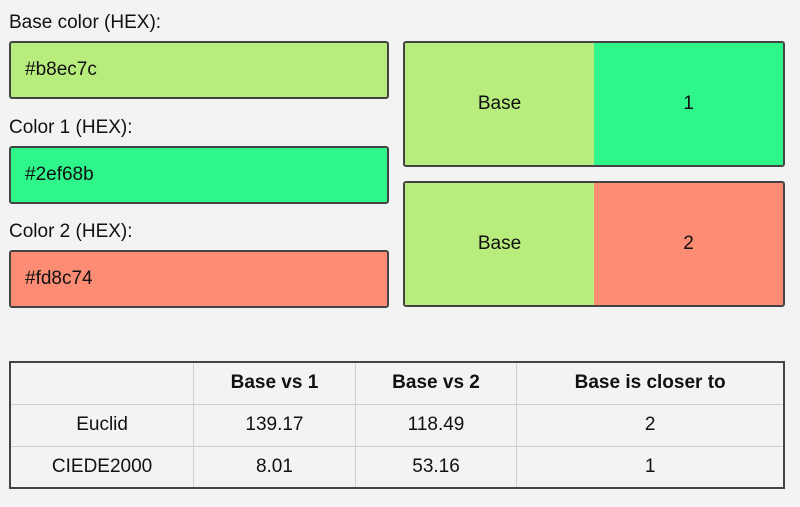  What do you see at coordinates (650, 467) in the screenshot?
I see `closer-to-value: 1` at bounding box center [650, 467].